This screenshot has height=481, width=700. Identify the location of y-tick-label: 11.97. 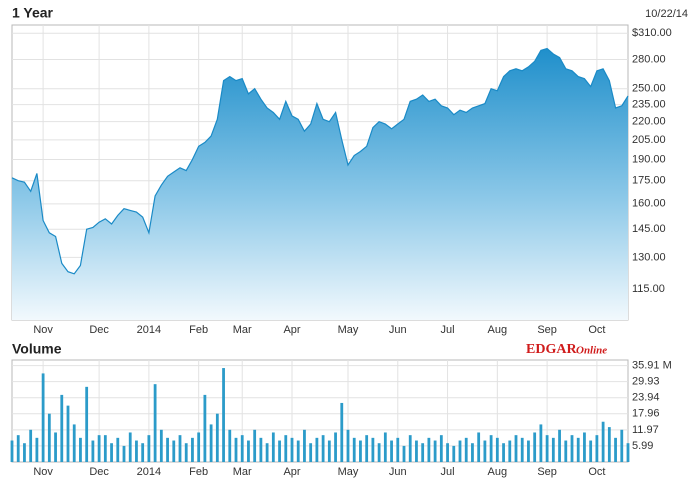
(645, 430).